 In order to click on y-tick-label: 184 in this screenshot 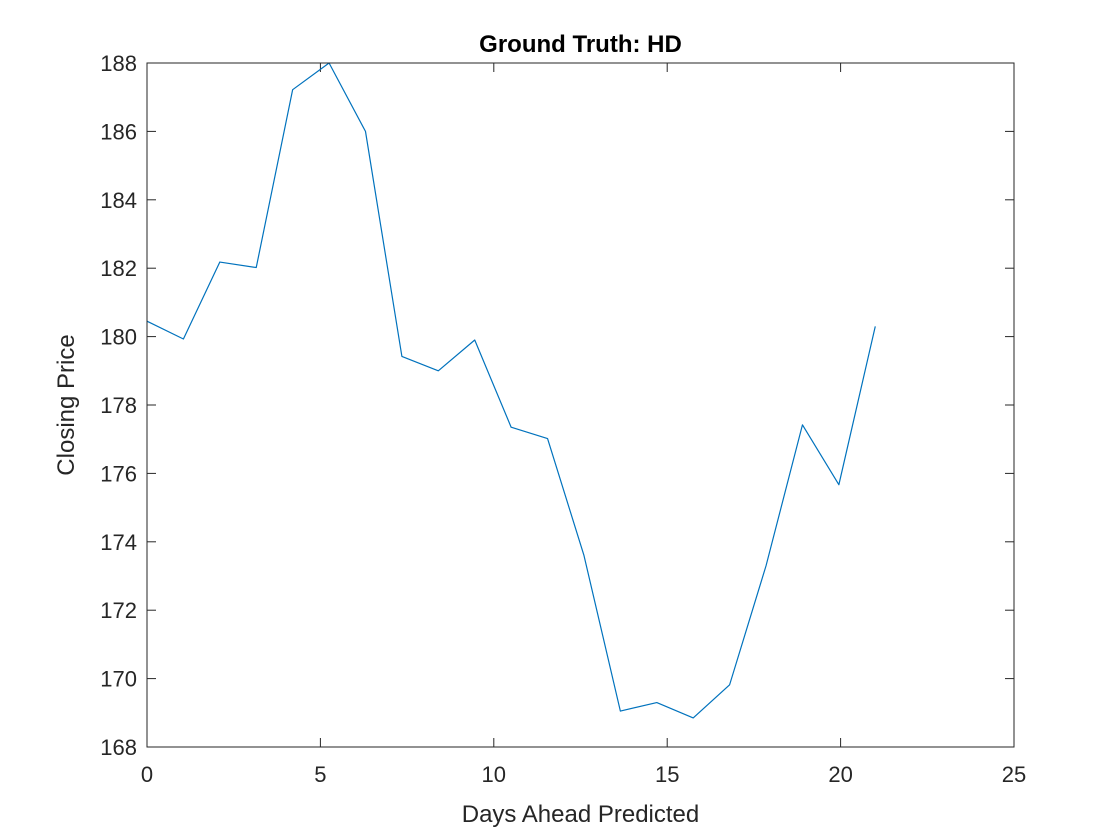, I will do `click(118, 200)`.